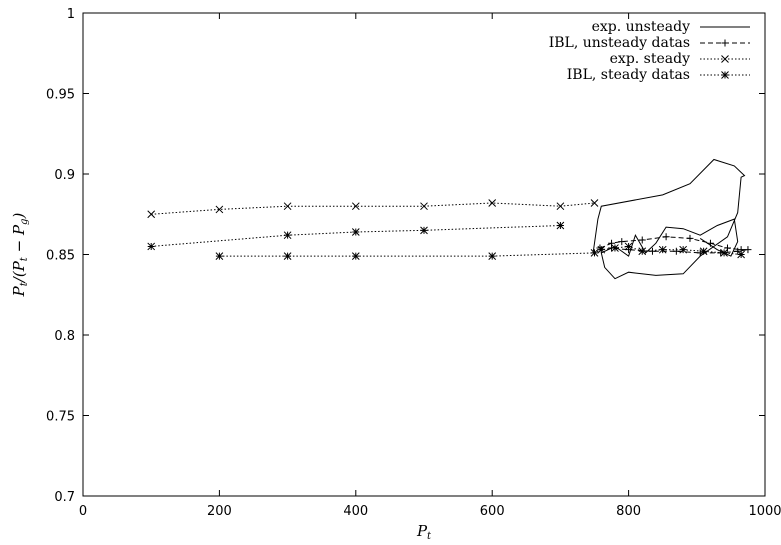  Describe the element at coordinates (219, 511) in the screenshot. I see `x-tick-label: 200` at that location.